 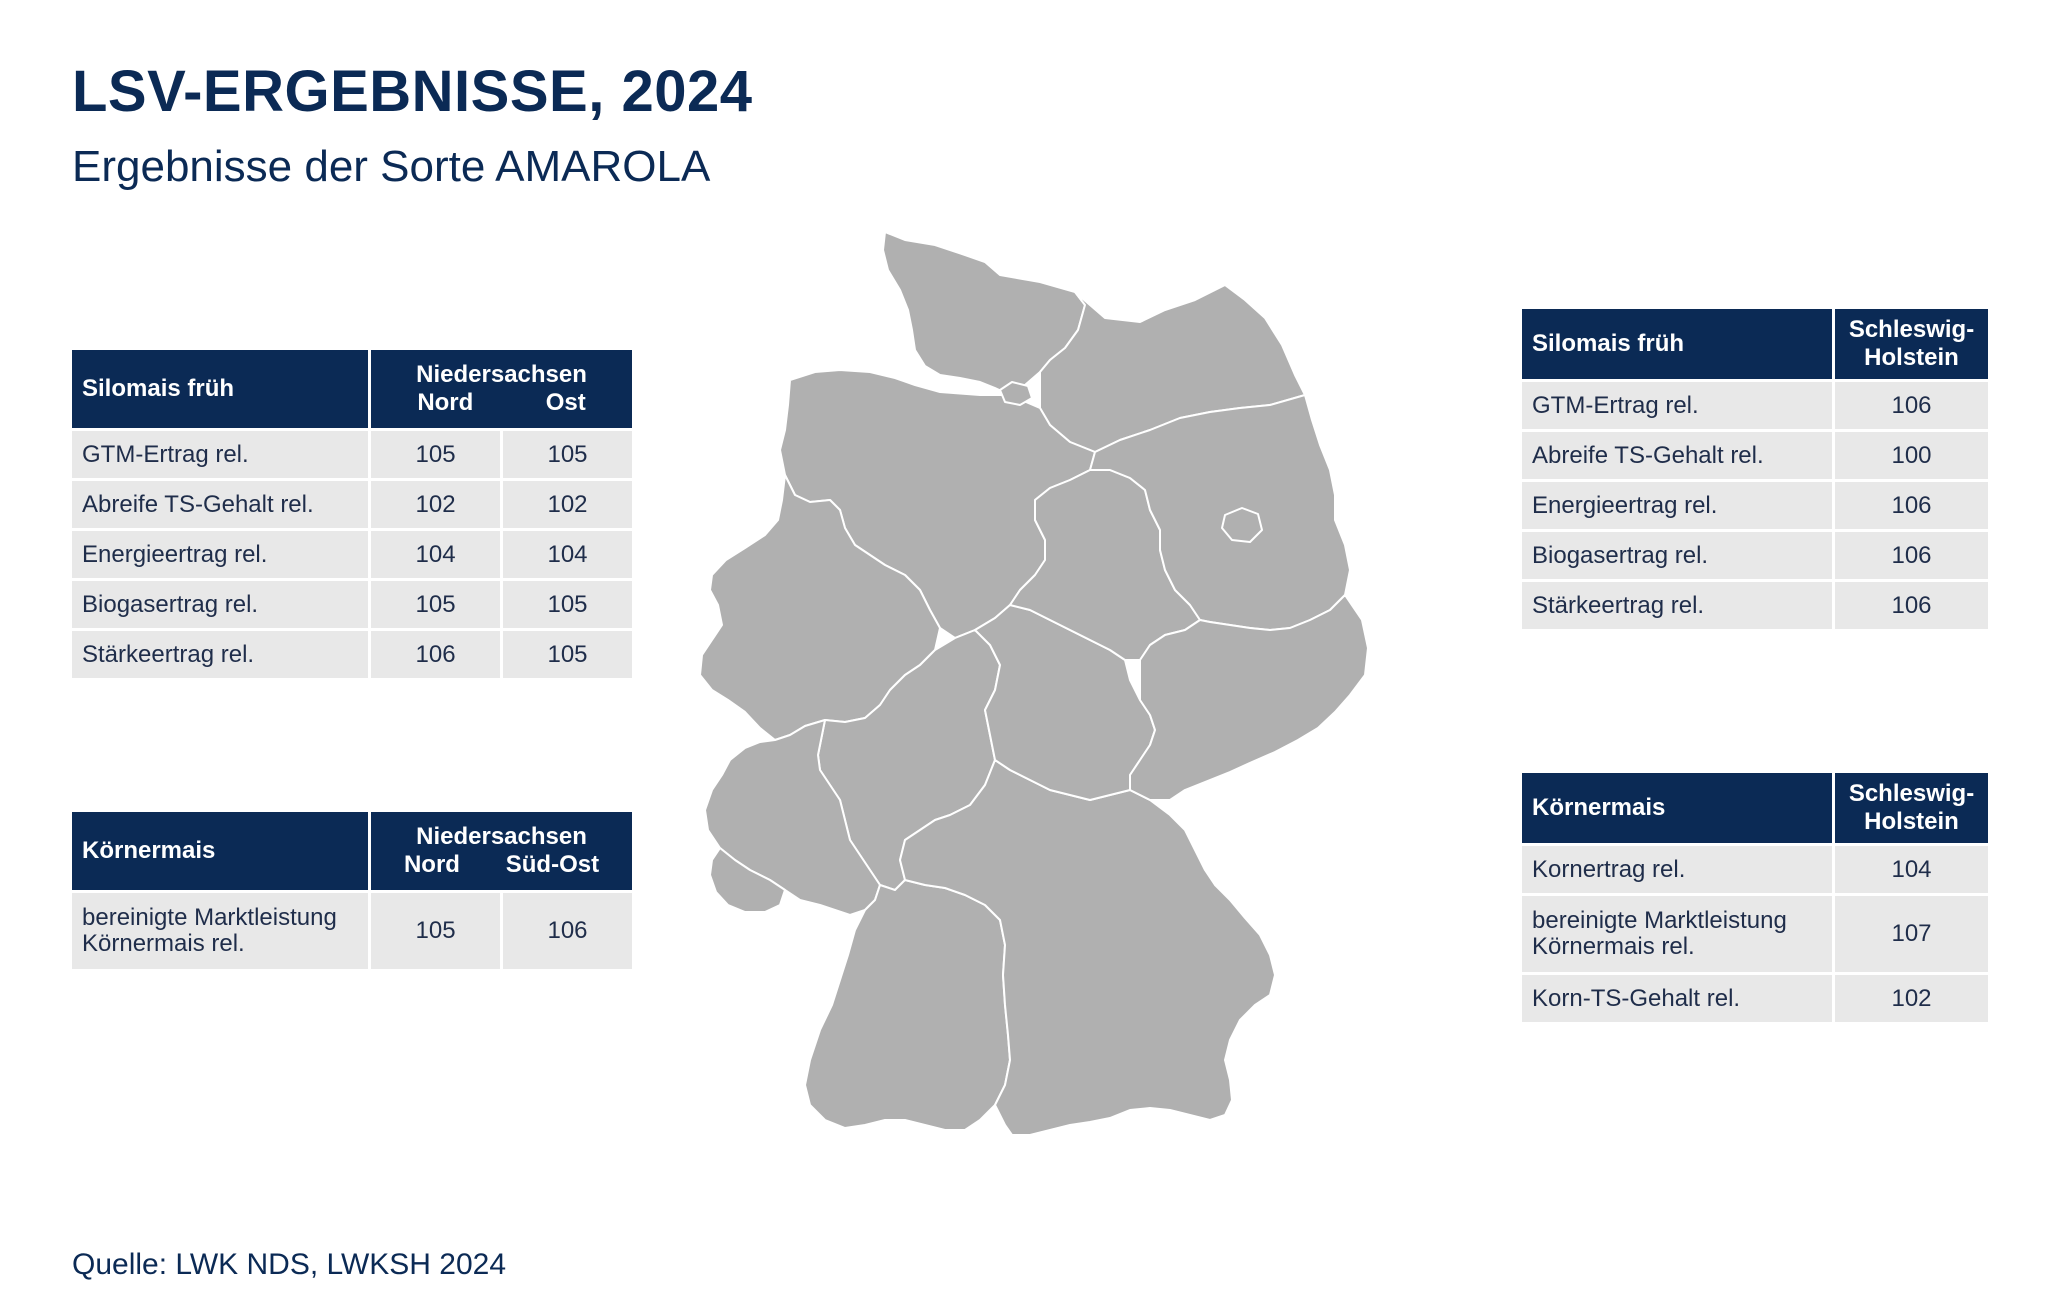 What do you see at coordinates (289, 1264) in the screenshot?
I see `source-note: Quelle: LWK NDS, LWKSH 2024` at bounding box center [289, 1264].